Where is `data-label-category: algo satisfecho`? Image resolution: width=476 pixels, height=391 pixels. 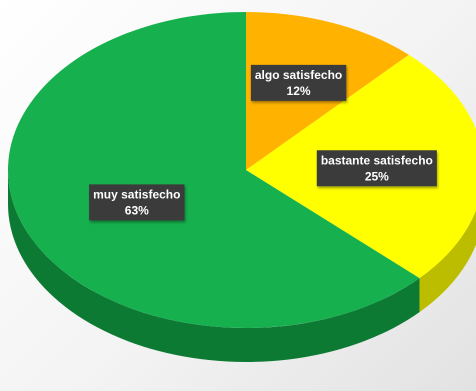 data-label-category: algo satisfecho is located at coordinates (298, 75).